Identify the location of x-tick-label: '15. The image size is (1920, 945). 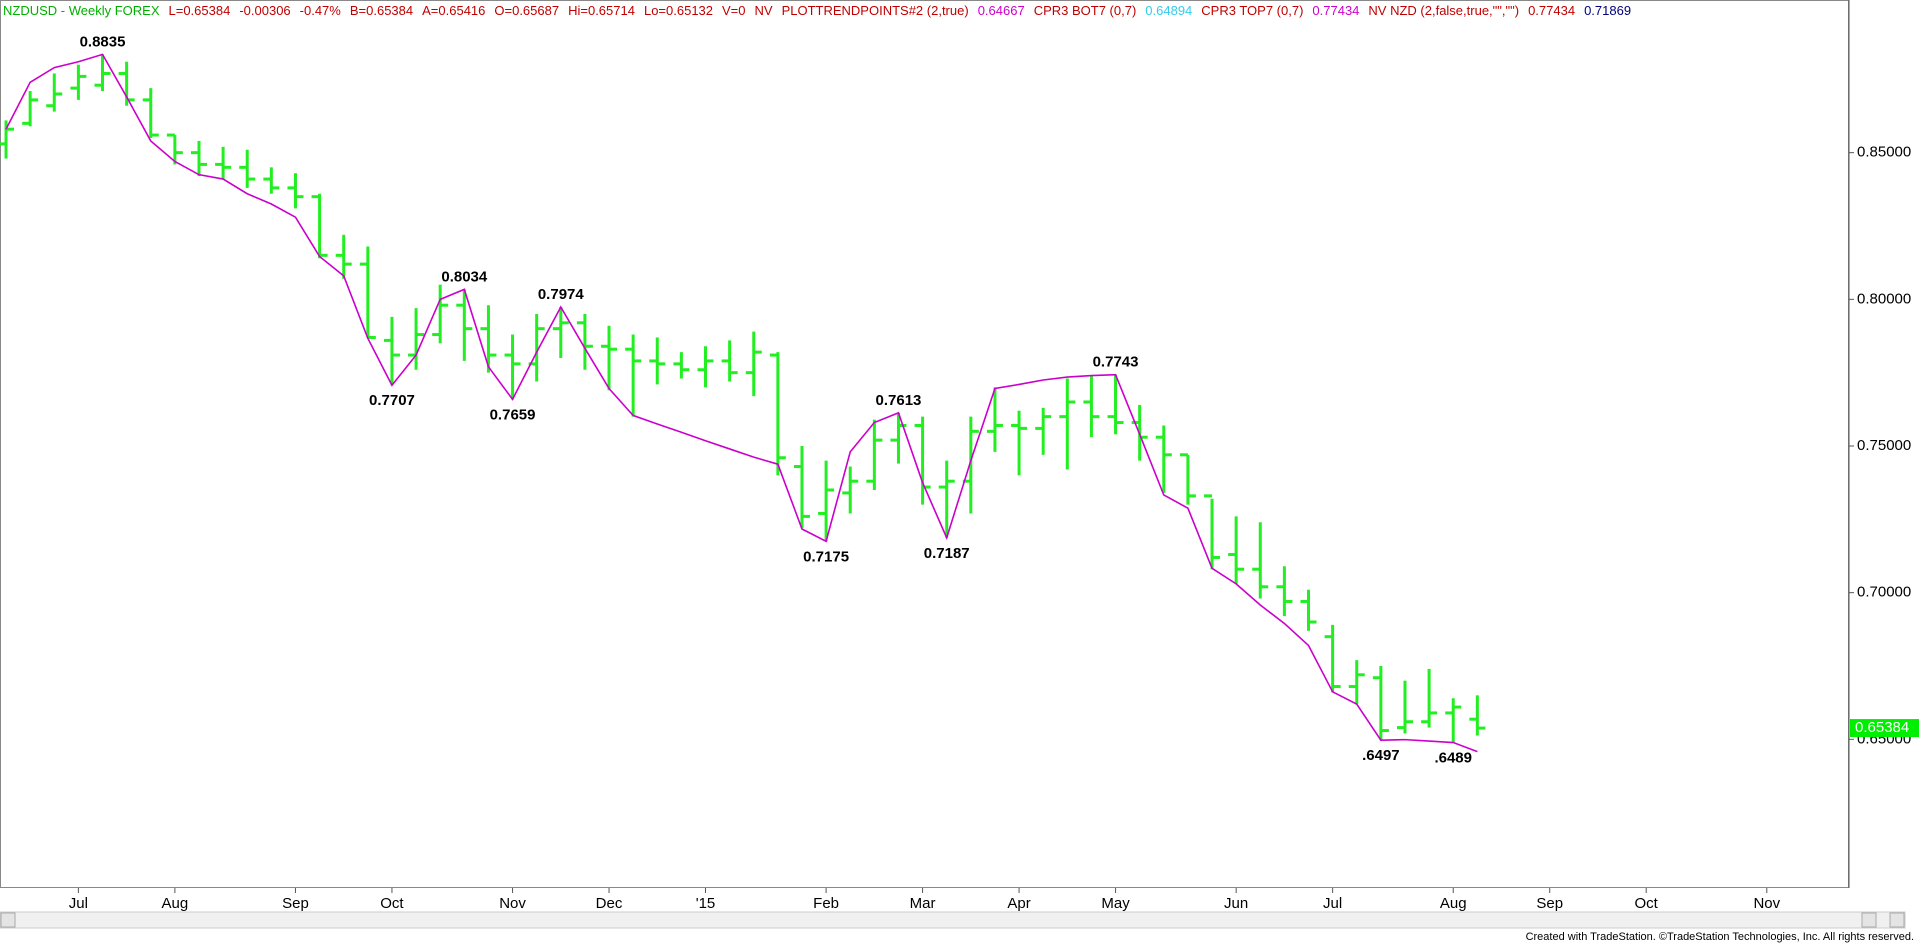
(706, 903).